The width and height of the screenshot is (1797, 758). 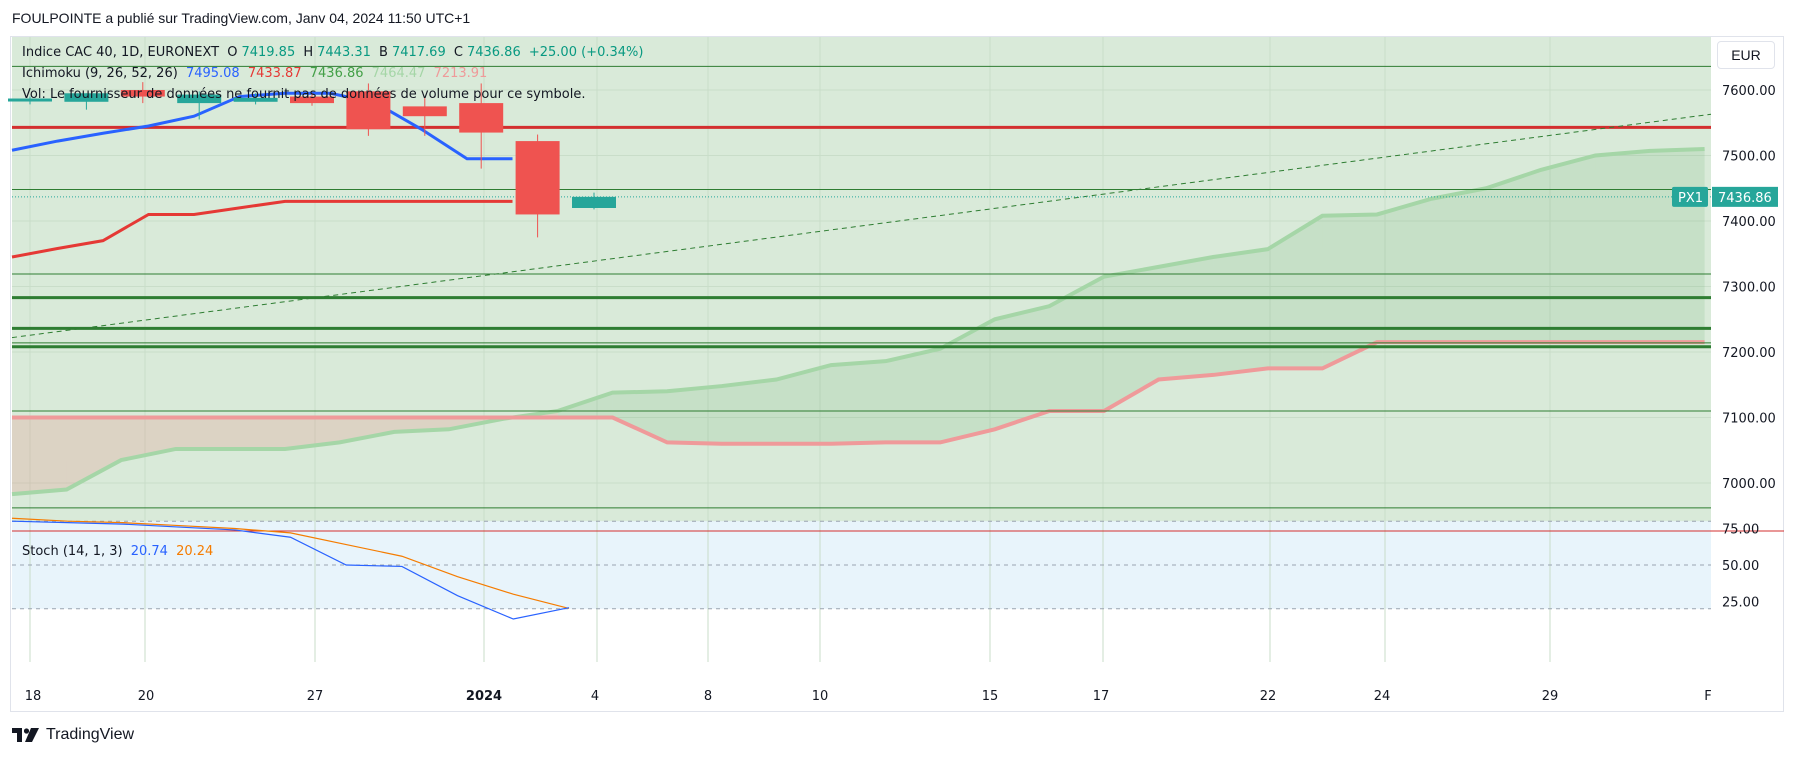 I want to click on time-axis-label-4: 4, so click(x=595, y=696).